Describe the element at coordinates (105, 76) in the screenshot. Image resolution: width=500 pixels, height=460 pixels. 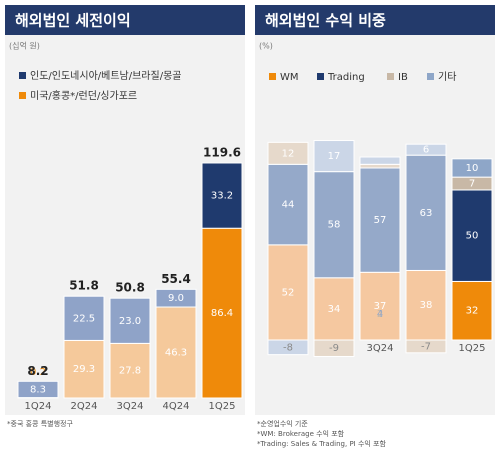
I see `legend-label: 인도/인도네시아/베트남/브라질/몽골` at that location.